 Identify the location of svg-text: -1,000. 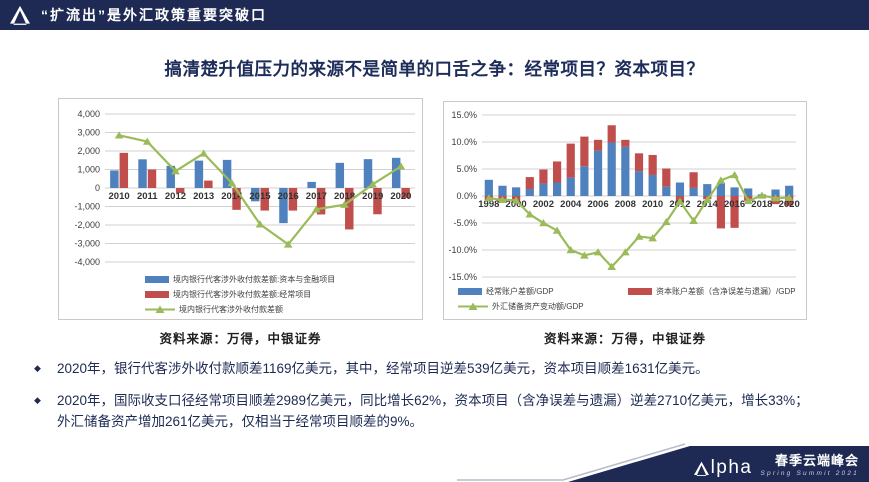
(87, 207).